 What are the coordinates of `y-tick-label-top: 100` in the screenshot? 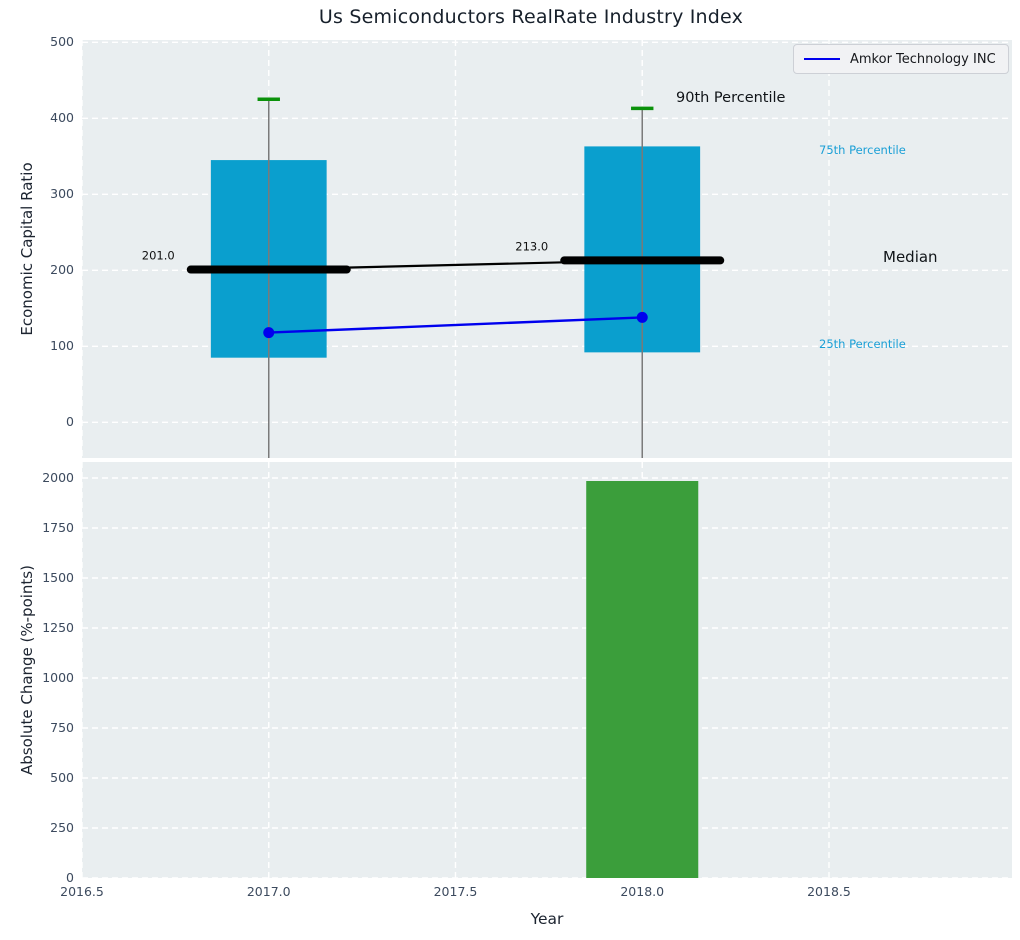 It's located at (62, 346).